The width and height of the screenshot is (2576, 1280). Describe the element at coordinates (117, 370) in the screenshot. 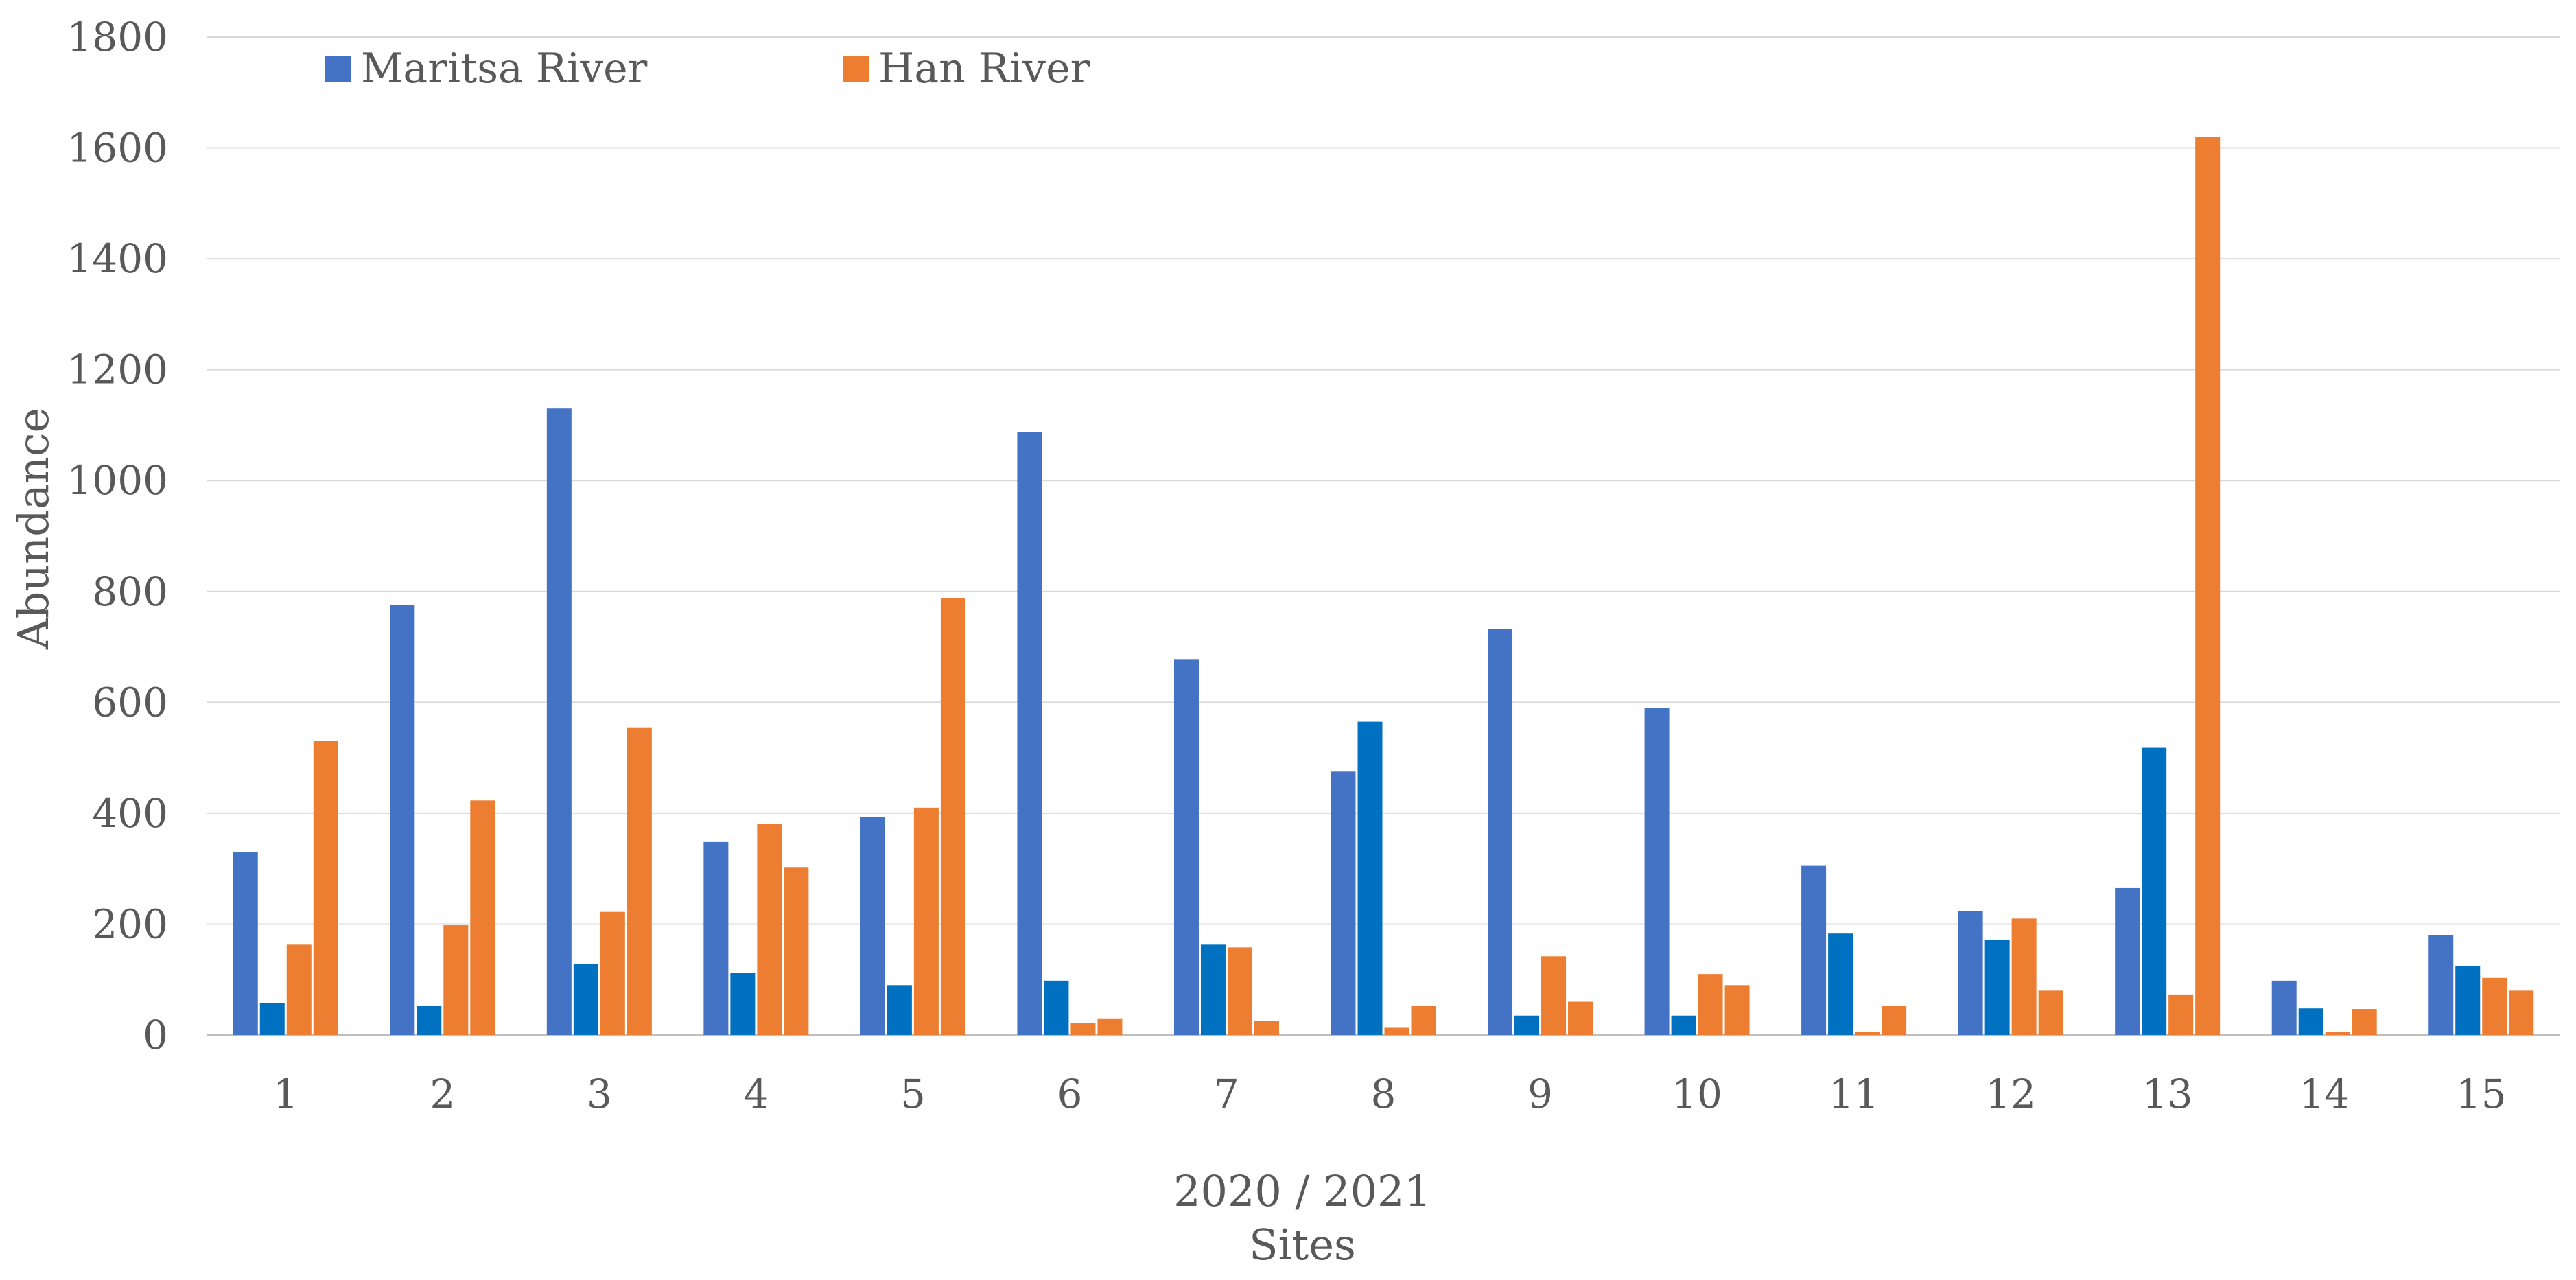

I see `y-tick-label: 1200` at that location.